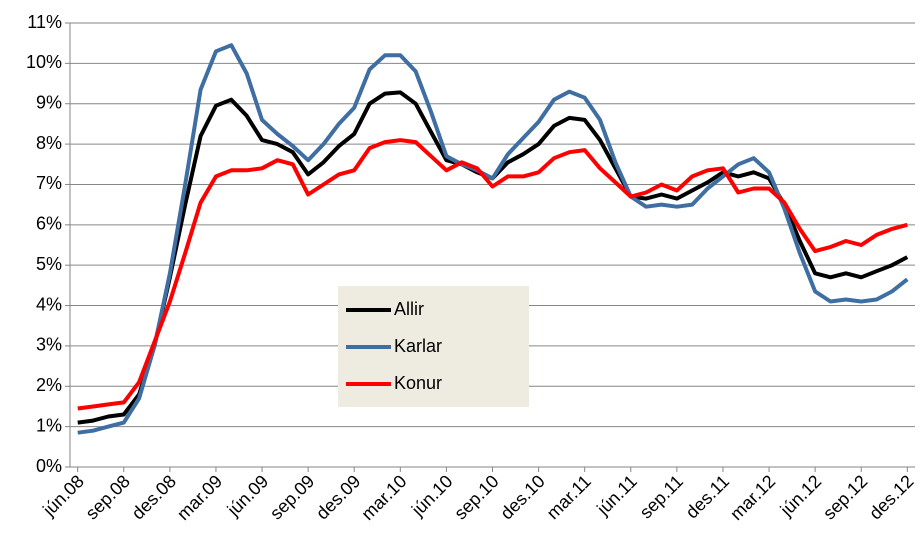 The width and height of the screenshot is (923, 553). What do you see at coordinates (49, 224) in the screenshot?
I see `y-tick-label: 6%` at bounding box center [49, 224].